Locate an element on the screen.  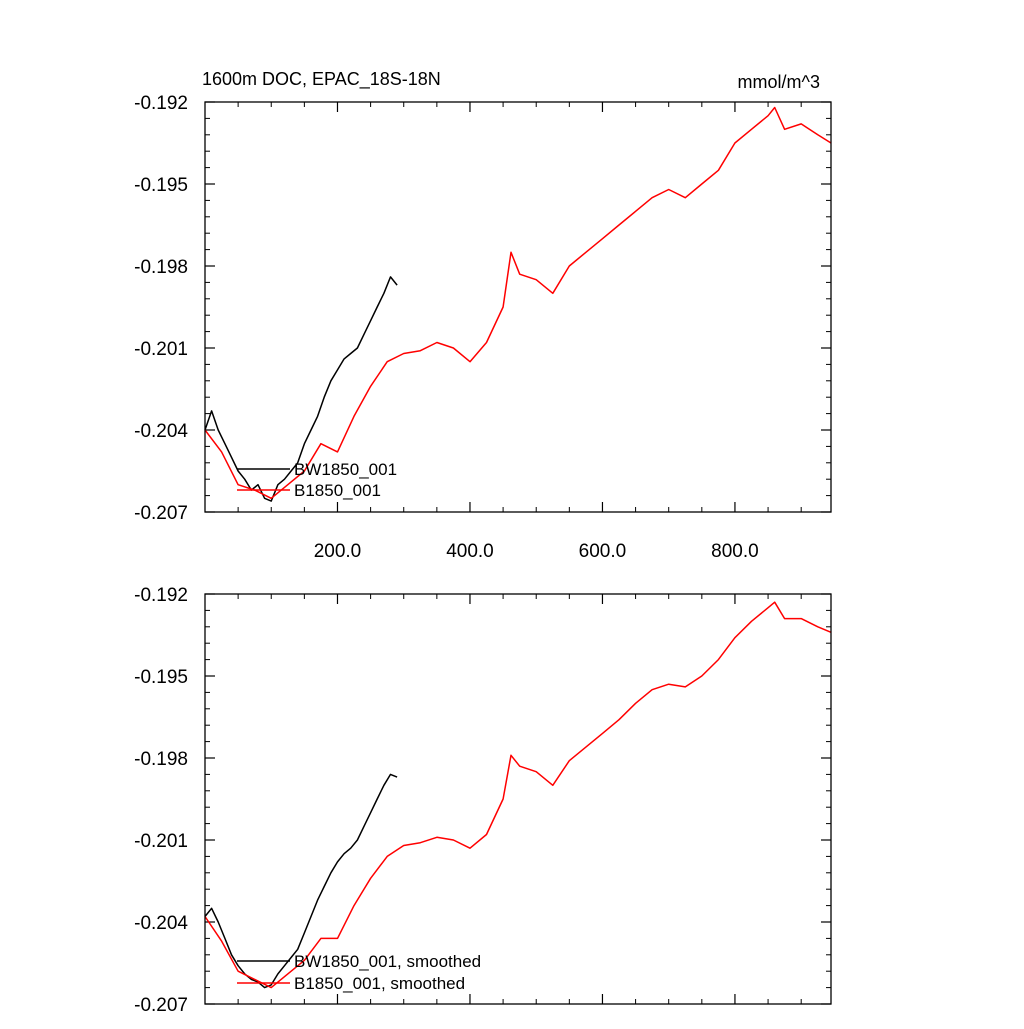
legend-label-b1850-smoothed: B1850_001, smoothed is located at coordinates (379, 983).